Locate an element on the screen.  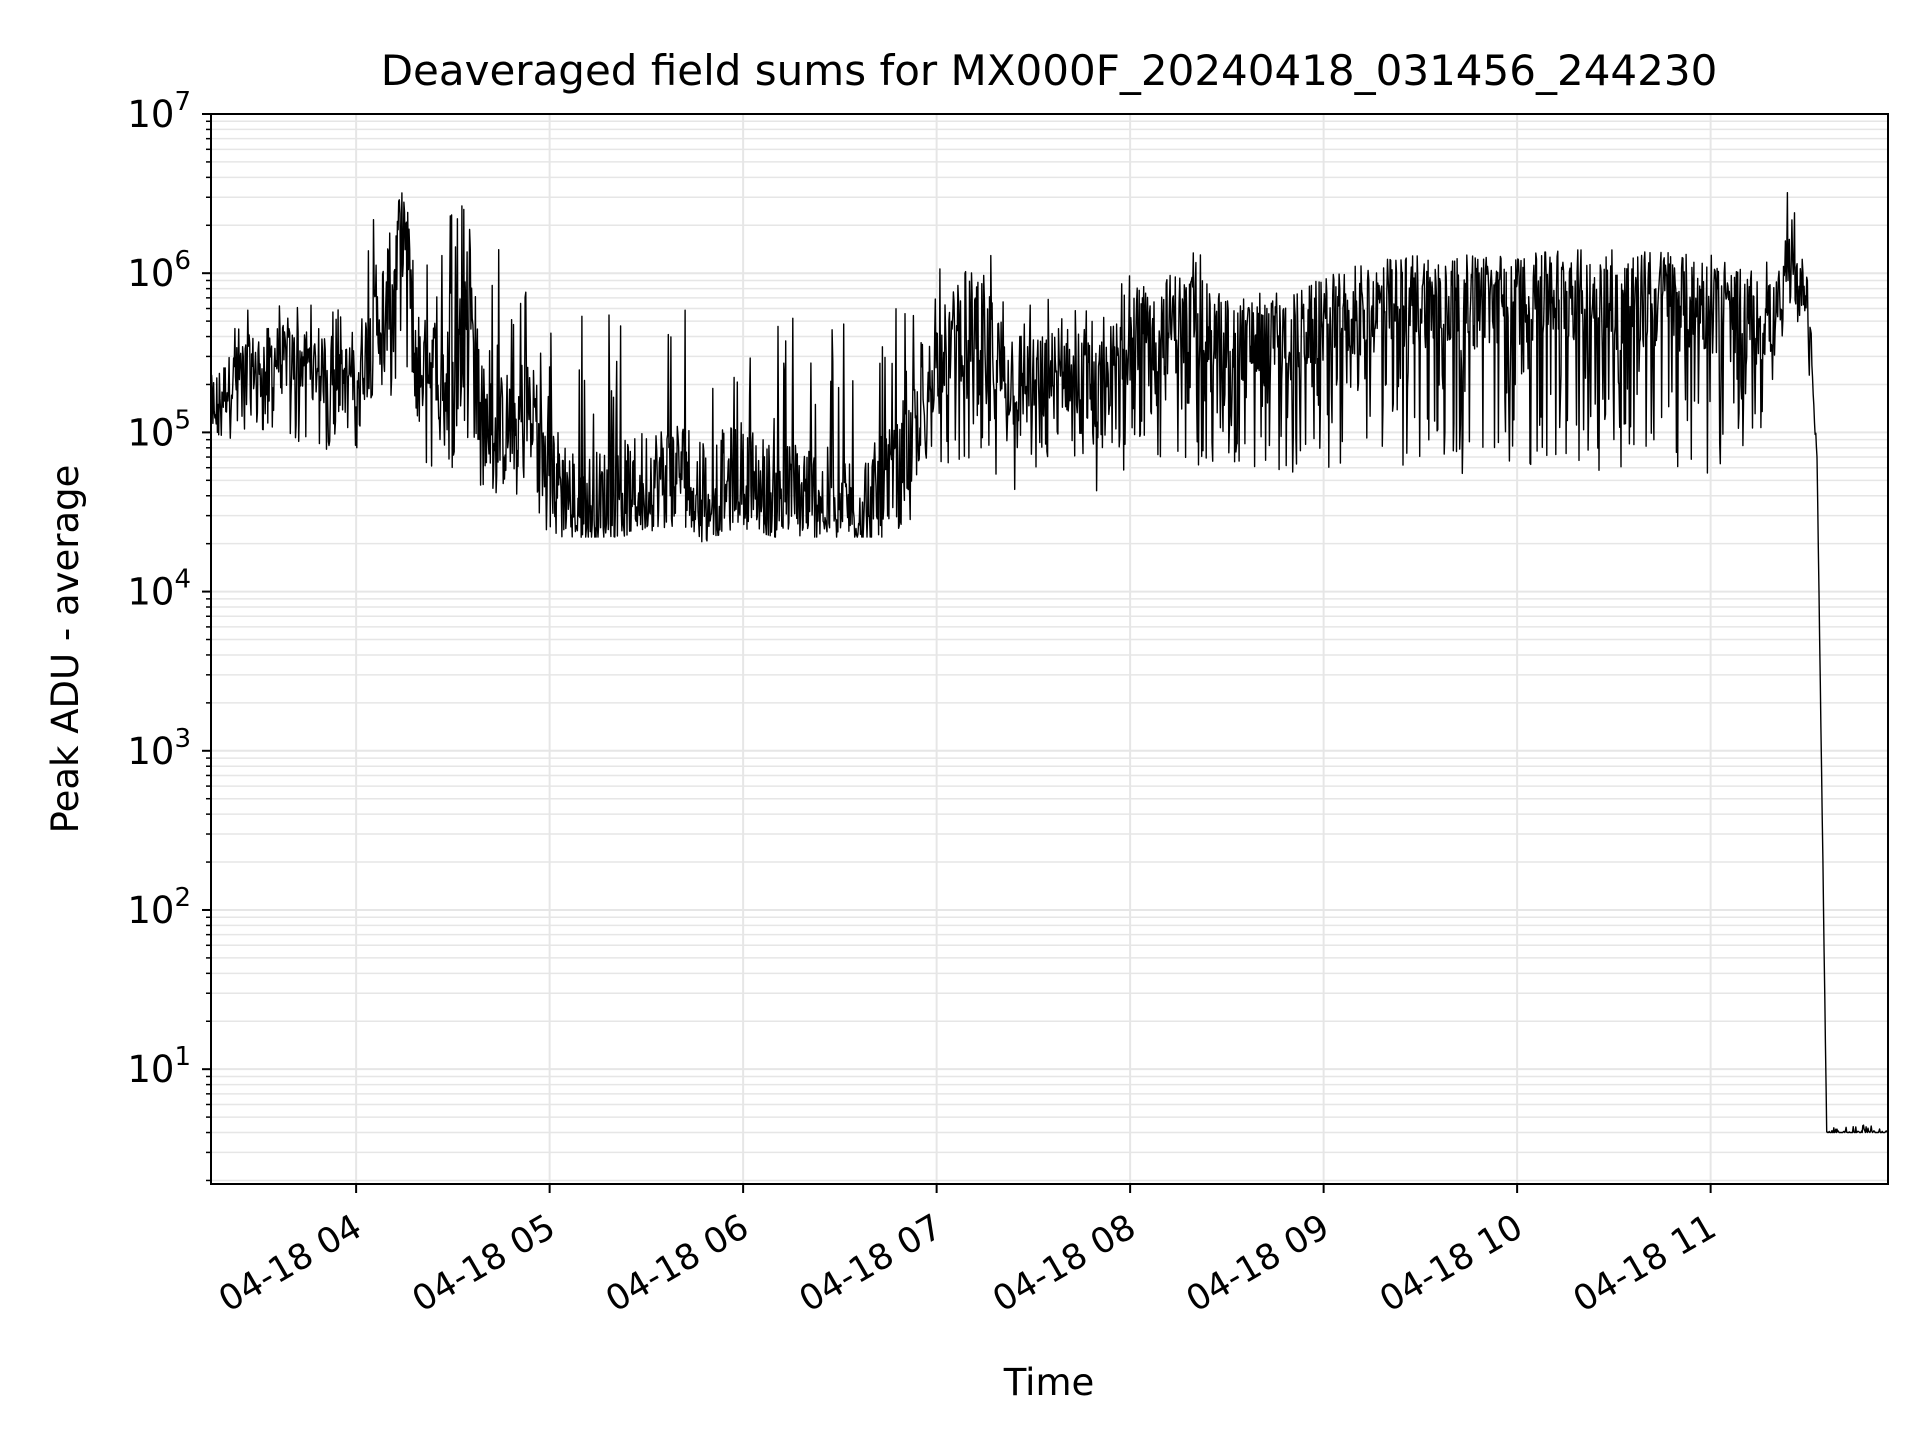
y-tick-label: 10⁴ is located at coordinates (159, 589).